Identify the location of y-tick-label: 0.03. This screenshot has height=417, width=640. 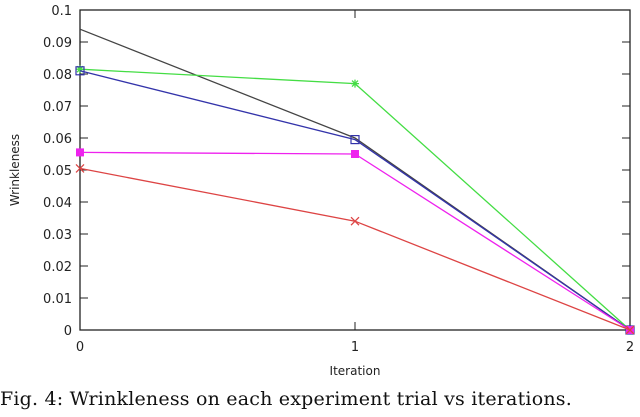
(57, 235).